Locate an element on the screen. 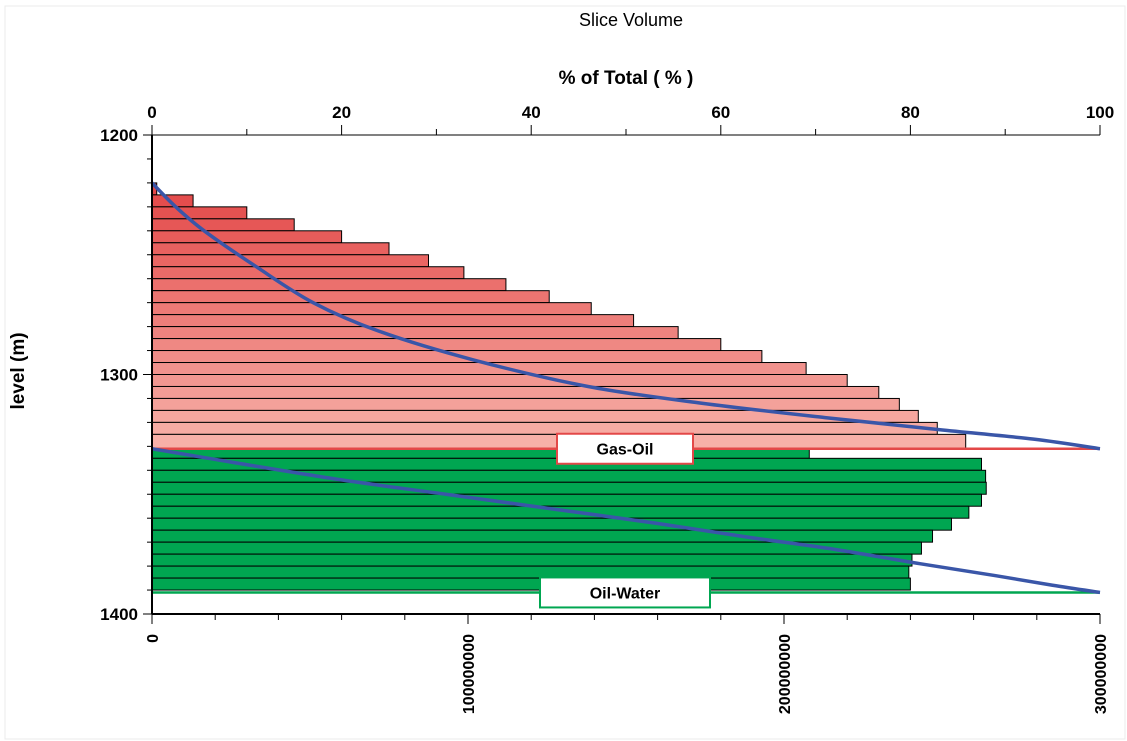 Image resolution: width=1127 pixels, height=741 pixels. top-tick-label: 20 is located at coordinates (341, 112).